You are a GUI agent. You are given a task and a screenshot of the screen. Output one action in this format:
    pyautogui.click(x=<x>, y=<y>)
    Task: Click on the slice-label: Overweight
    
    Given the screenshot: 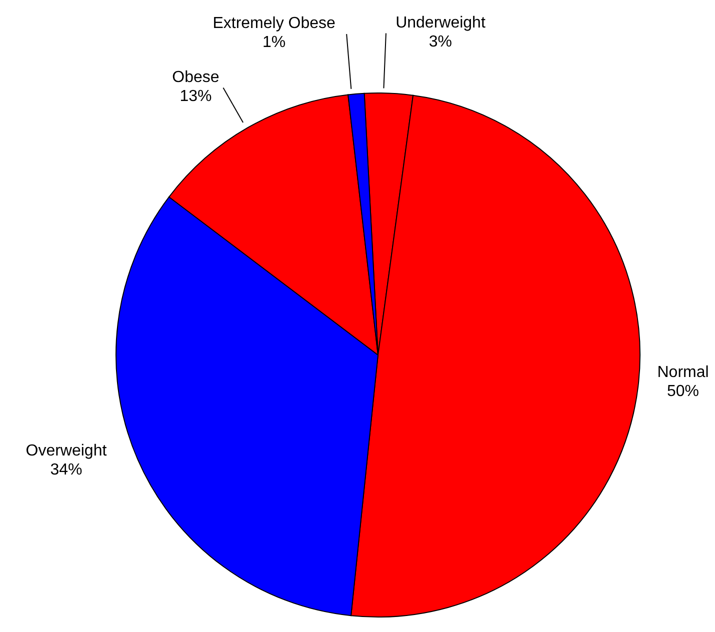 What is the action you would take?
    pyautogui.click(x=67, y=451)
    